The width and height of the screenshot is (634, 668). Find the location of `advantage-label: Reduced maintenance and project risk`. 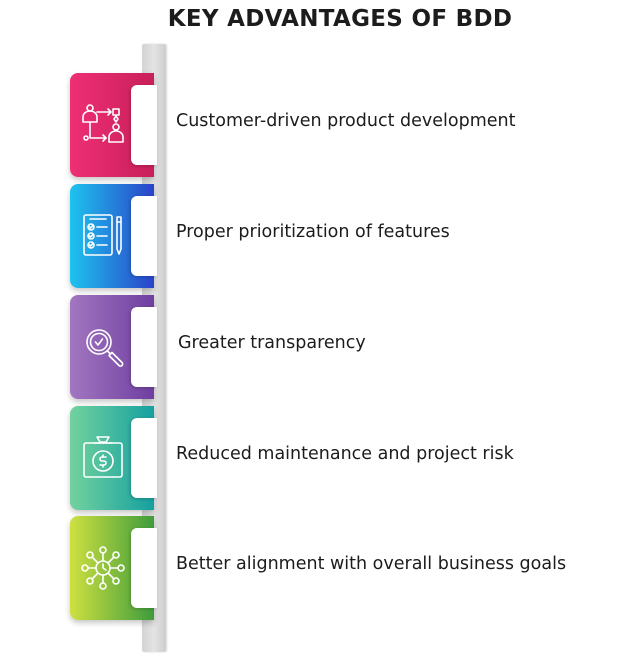

advantage-label: Reduced maintenance and project risk is located at coordinates (345, 454).